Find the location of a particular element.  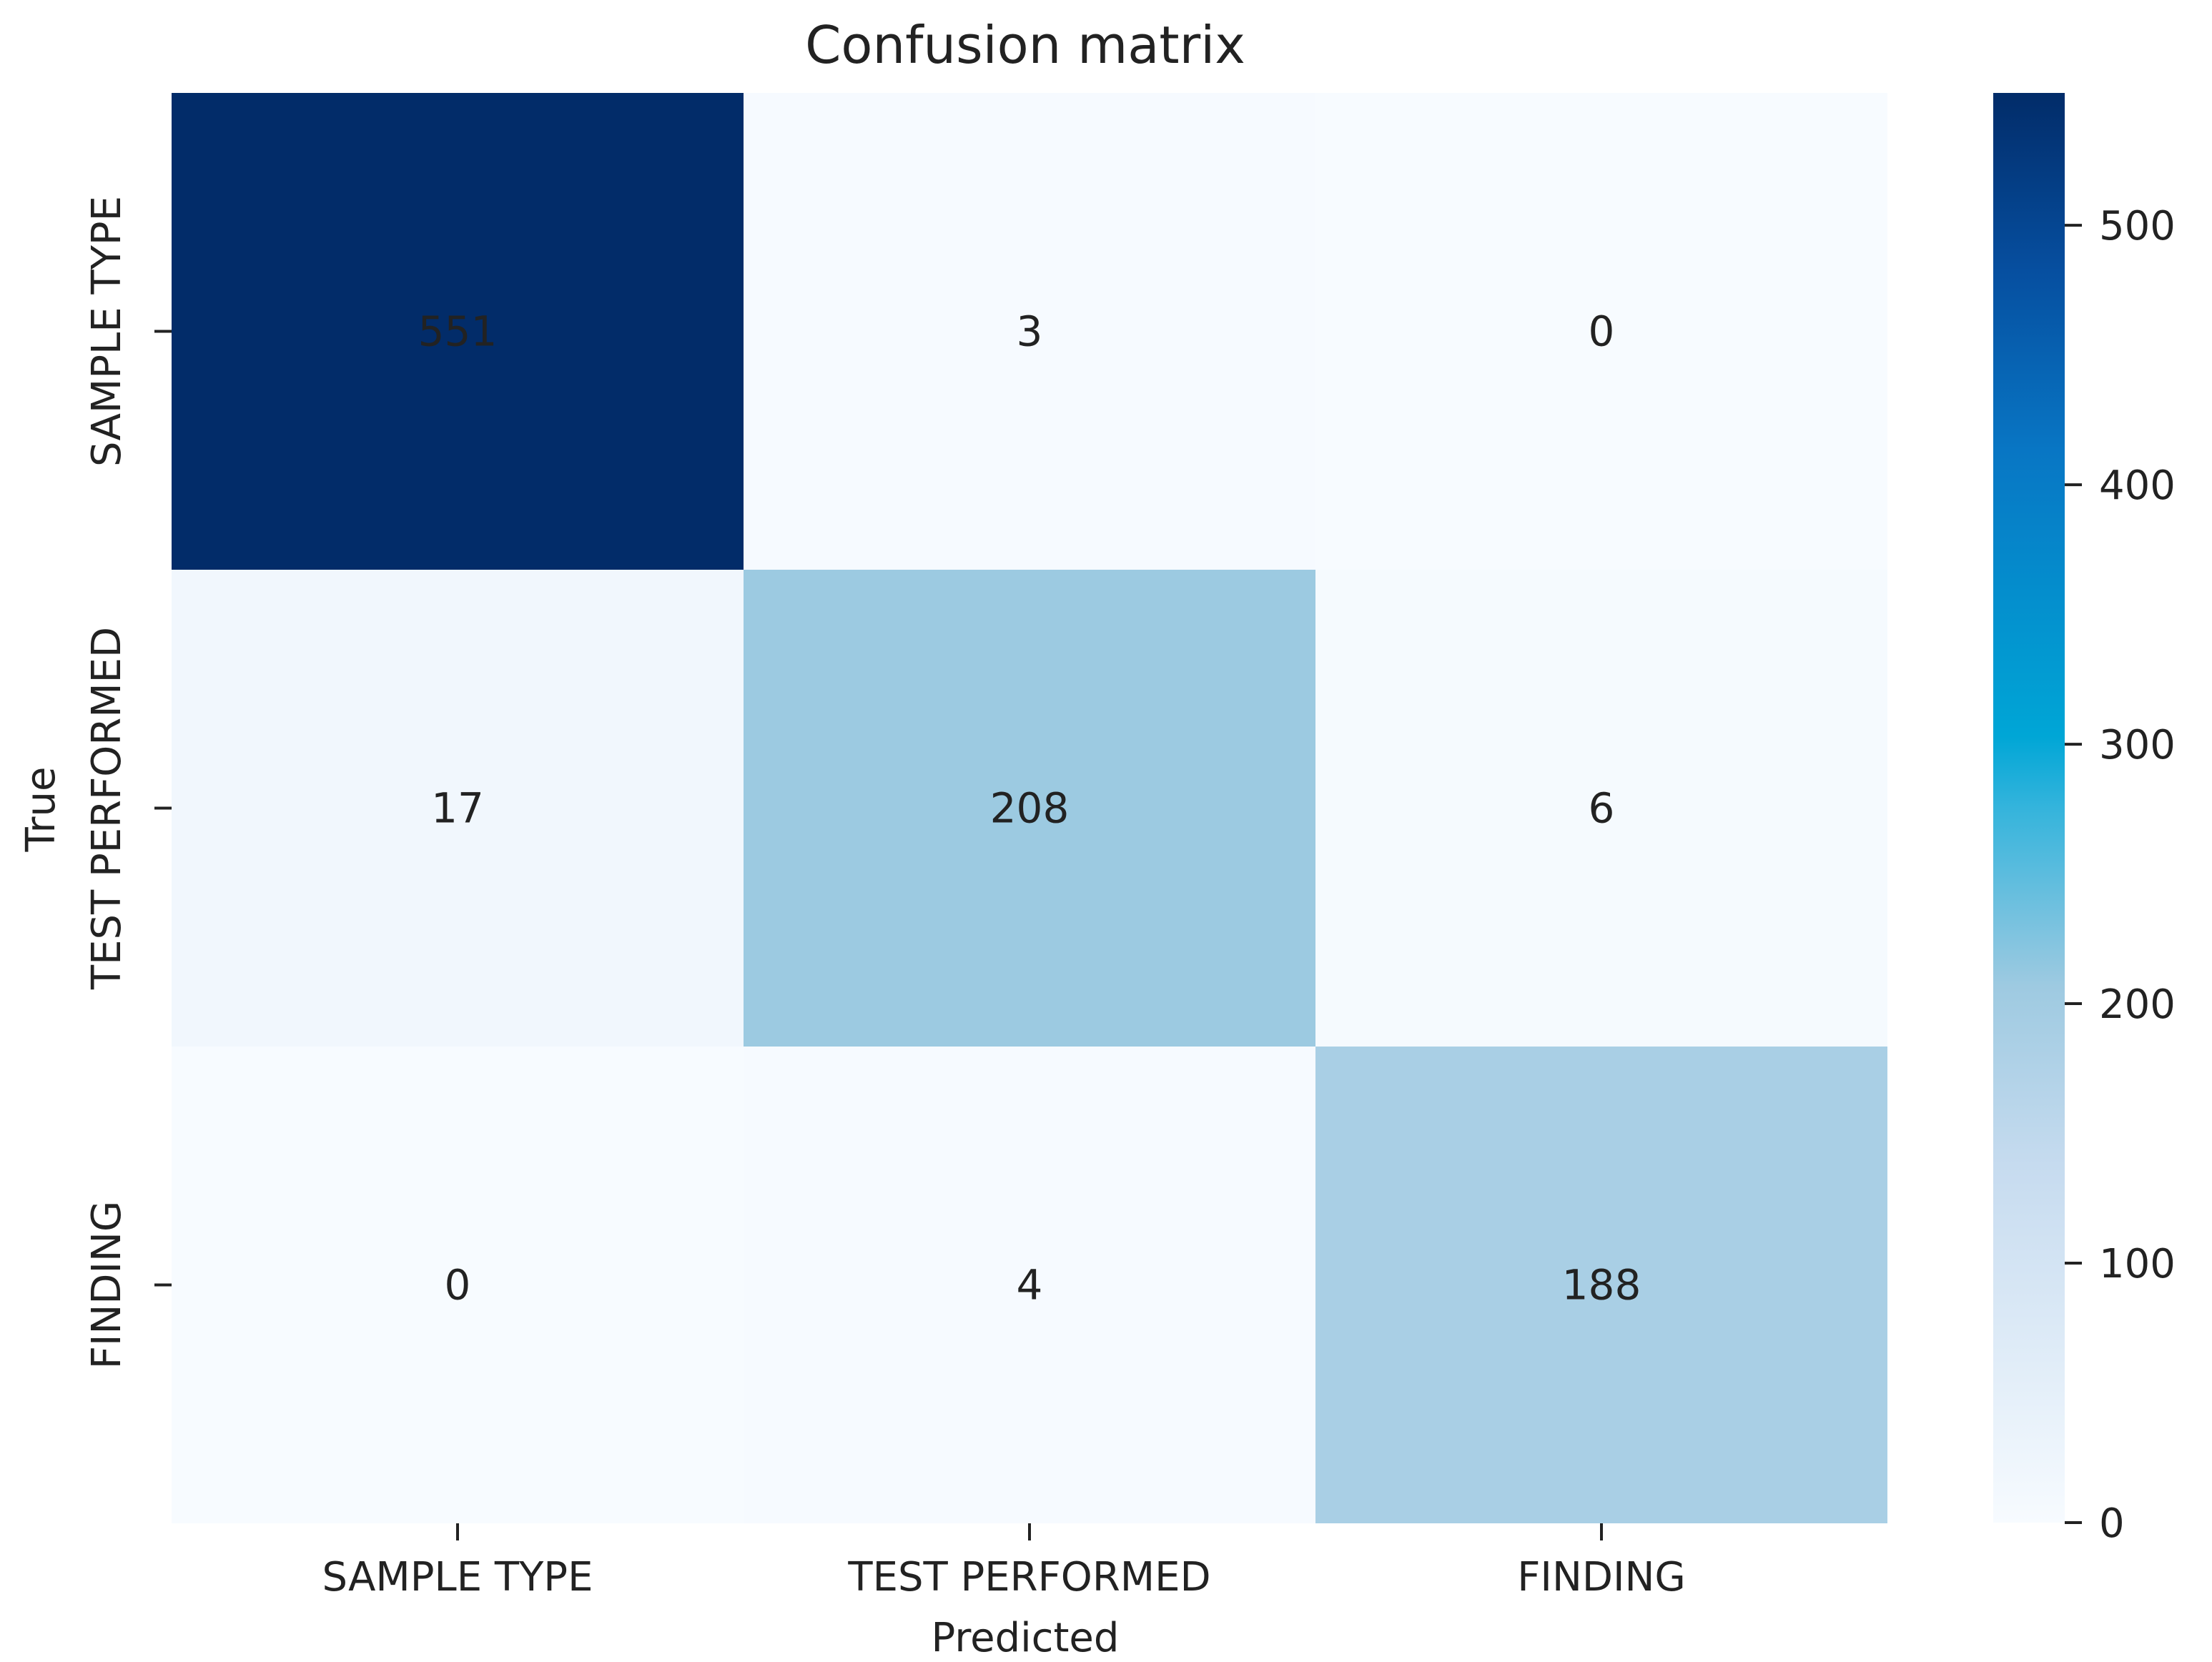

cell-value-label: 188 is located at coordinates (1601, 1285).